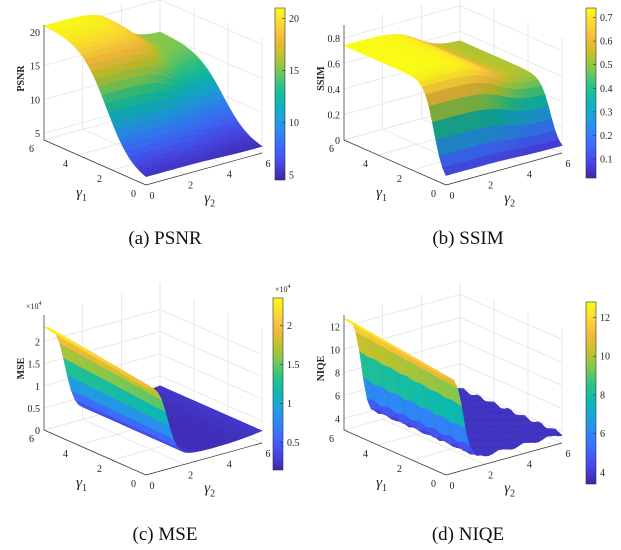 The height and width of the screenshot is (550, 621). Describe the element at coordinates (606, 160) in the screenshot. I see `colorbar-tick-label: 0.1` at that location.